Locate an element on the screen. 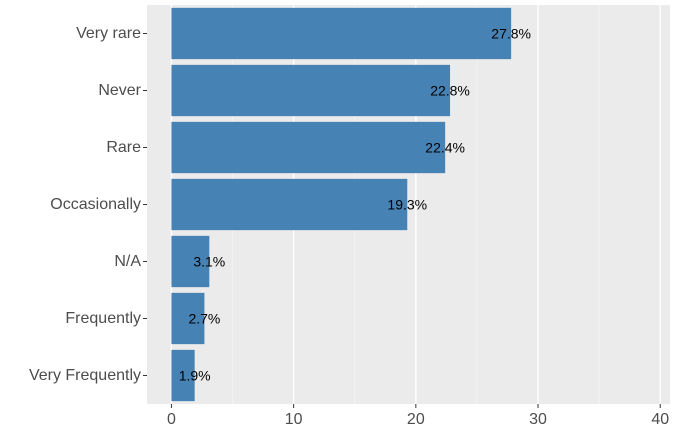 This screenshot has height=435, width=675. data-label: 19.3% is located at coordinates (407, 205).